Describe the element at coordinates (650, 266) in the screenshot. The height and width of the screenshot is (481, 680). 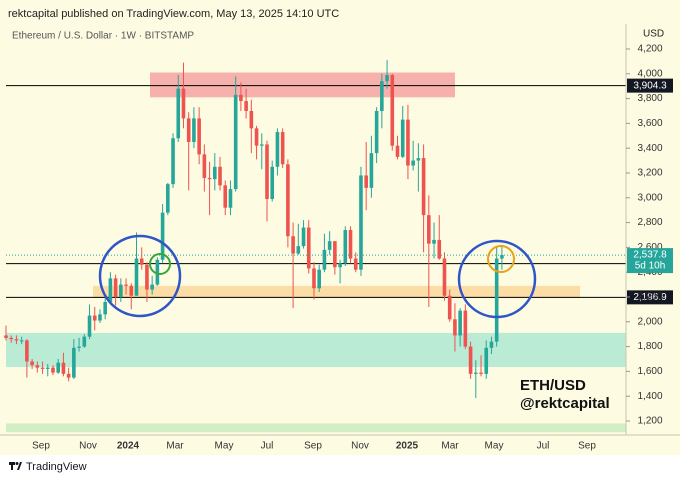
I see `countdown: 5d 10h` at that location.